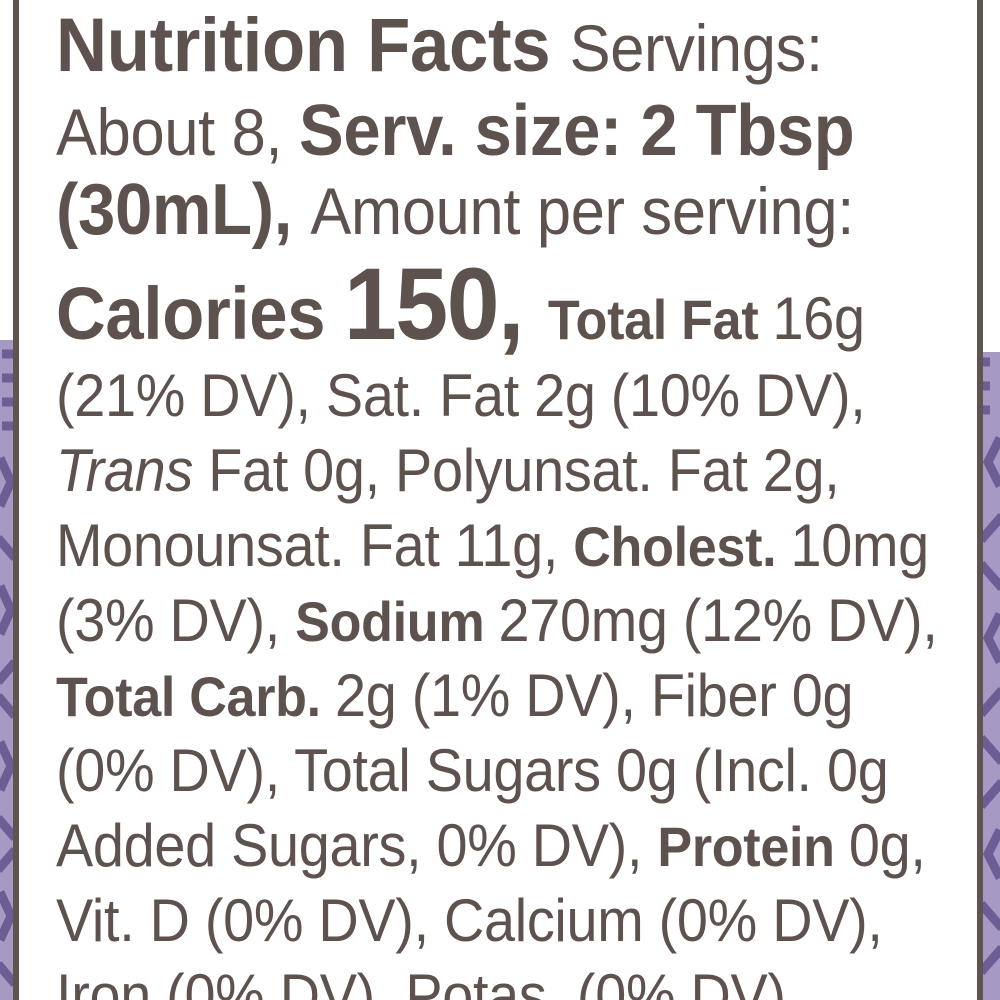 This screenshot has width=1000, height=1000. I want to click on trans-fat-label: Trans, so click(125, 470).